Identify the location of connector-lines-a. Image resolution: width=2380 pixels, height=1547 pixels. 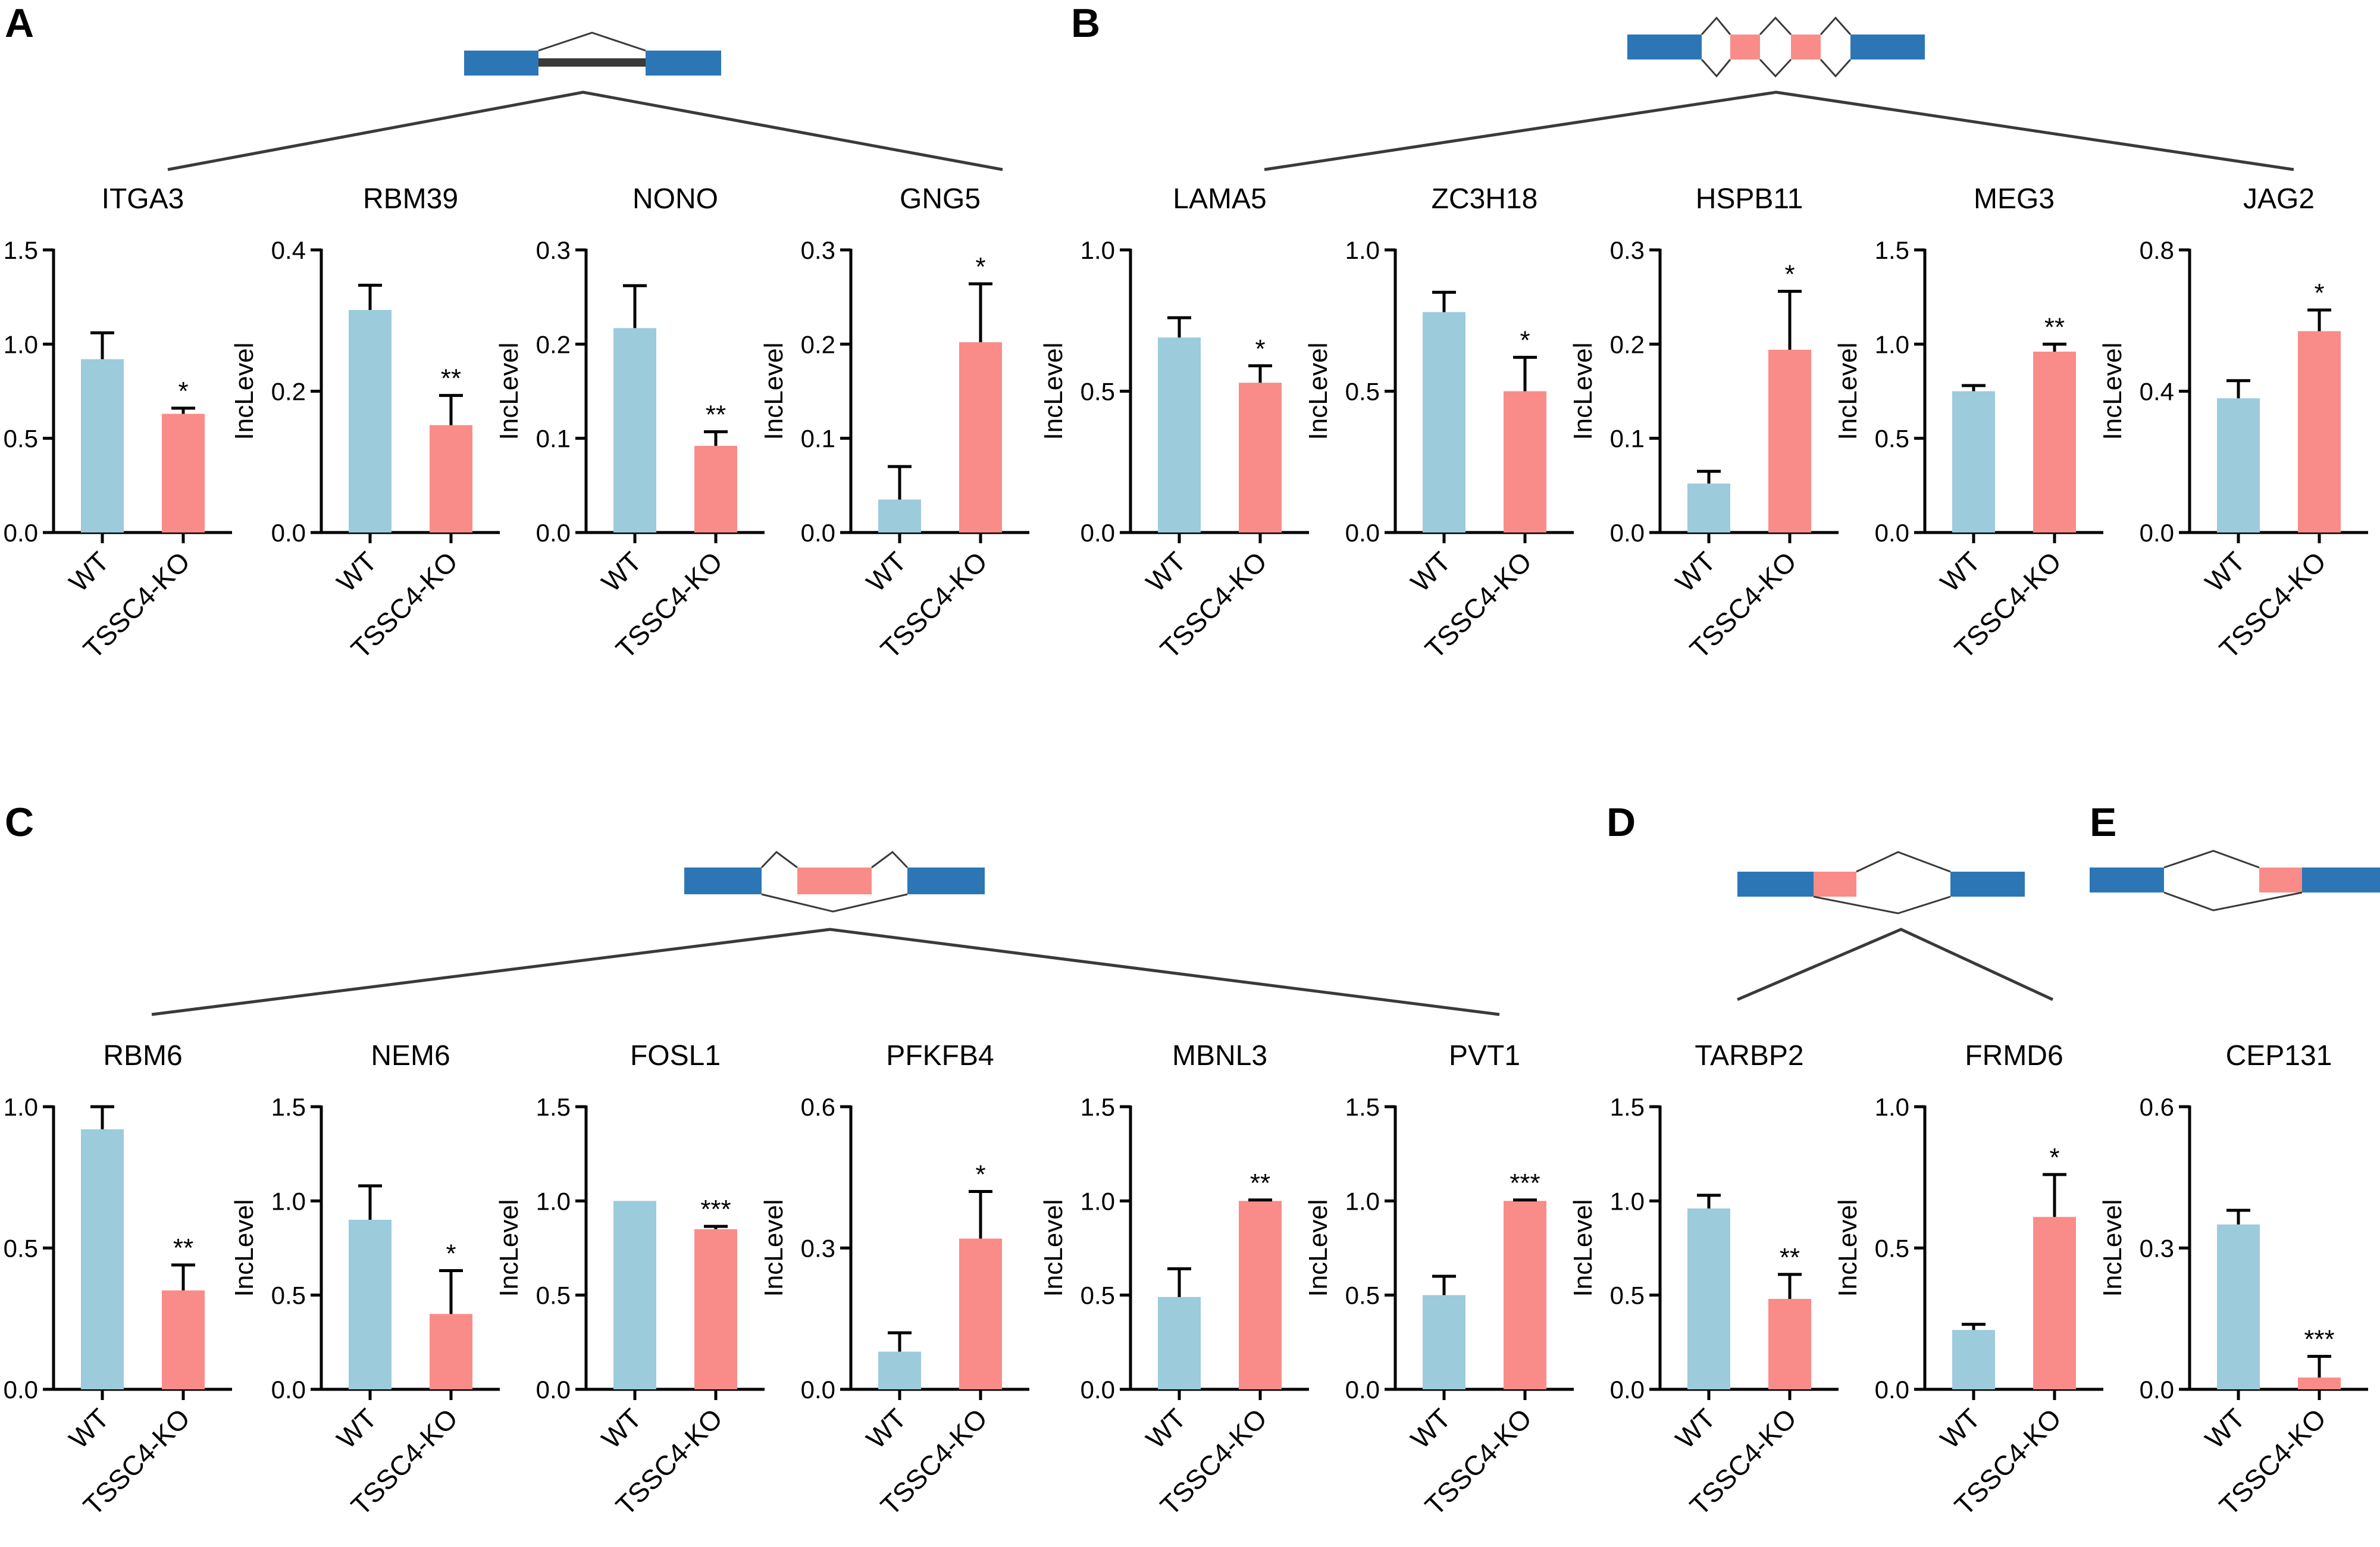
(585, 130).